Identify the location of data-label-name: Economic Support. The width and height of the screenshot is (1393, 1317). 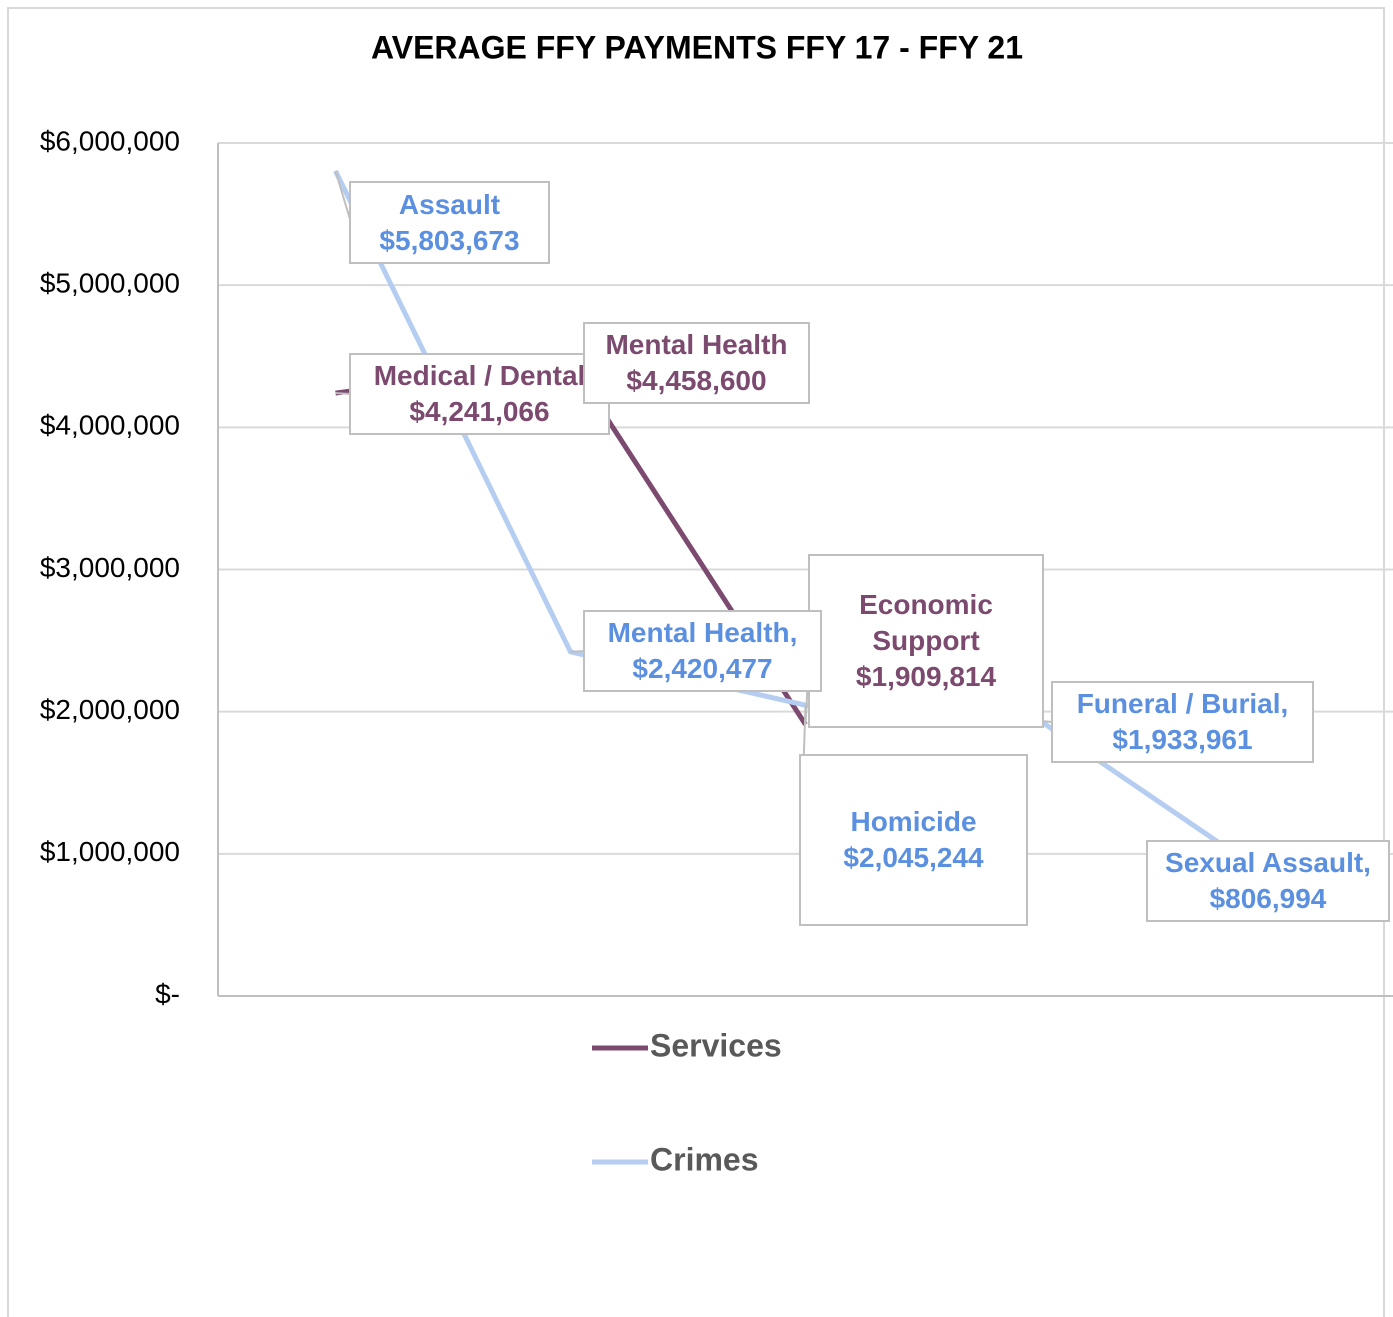
(926, 622).